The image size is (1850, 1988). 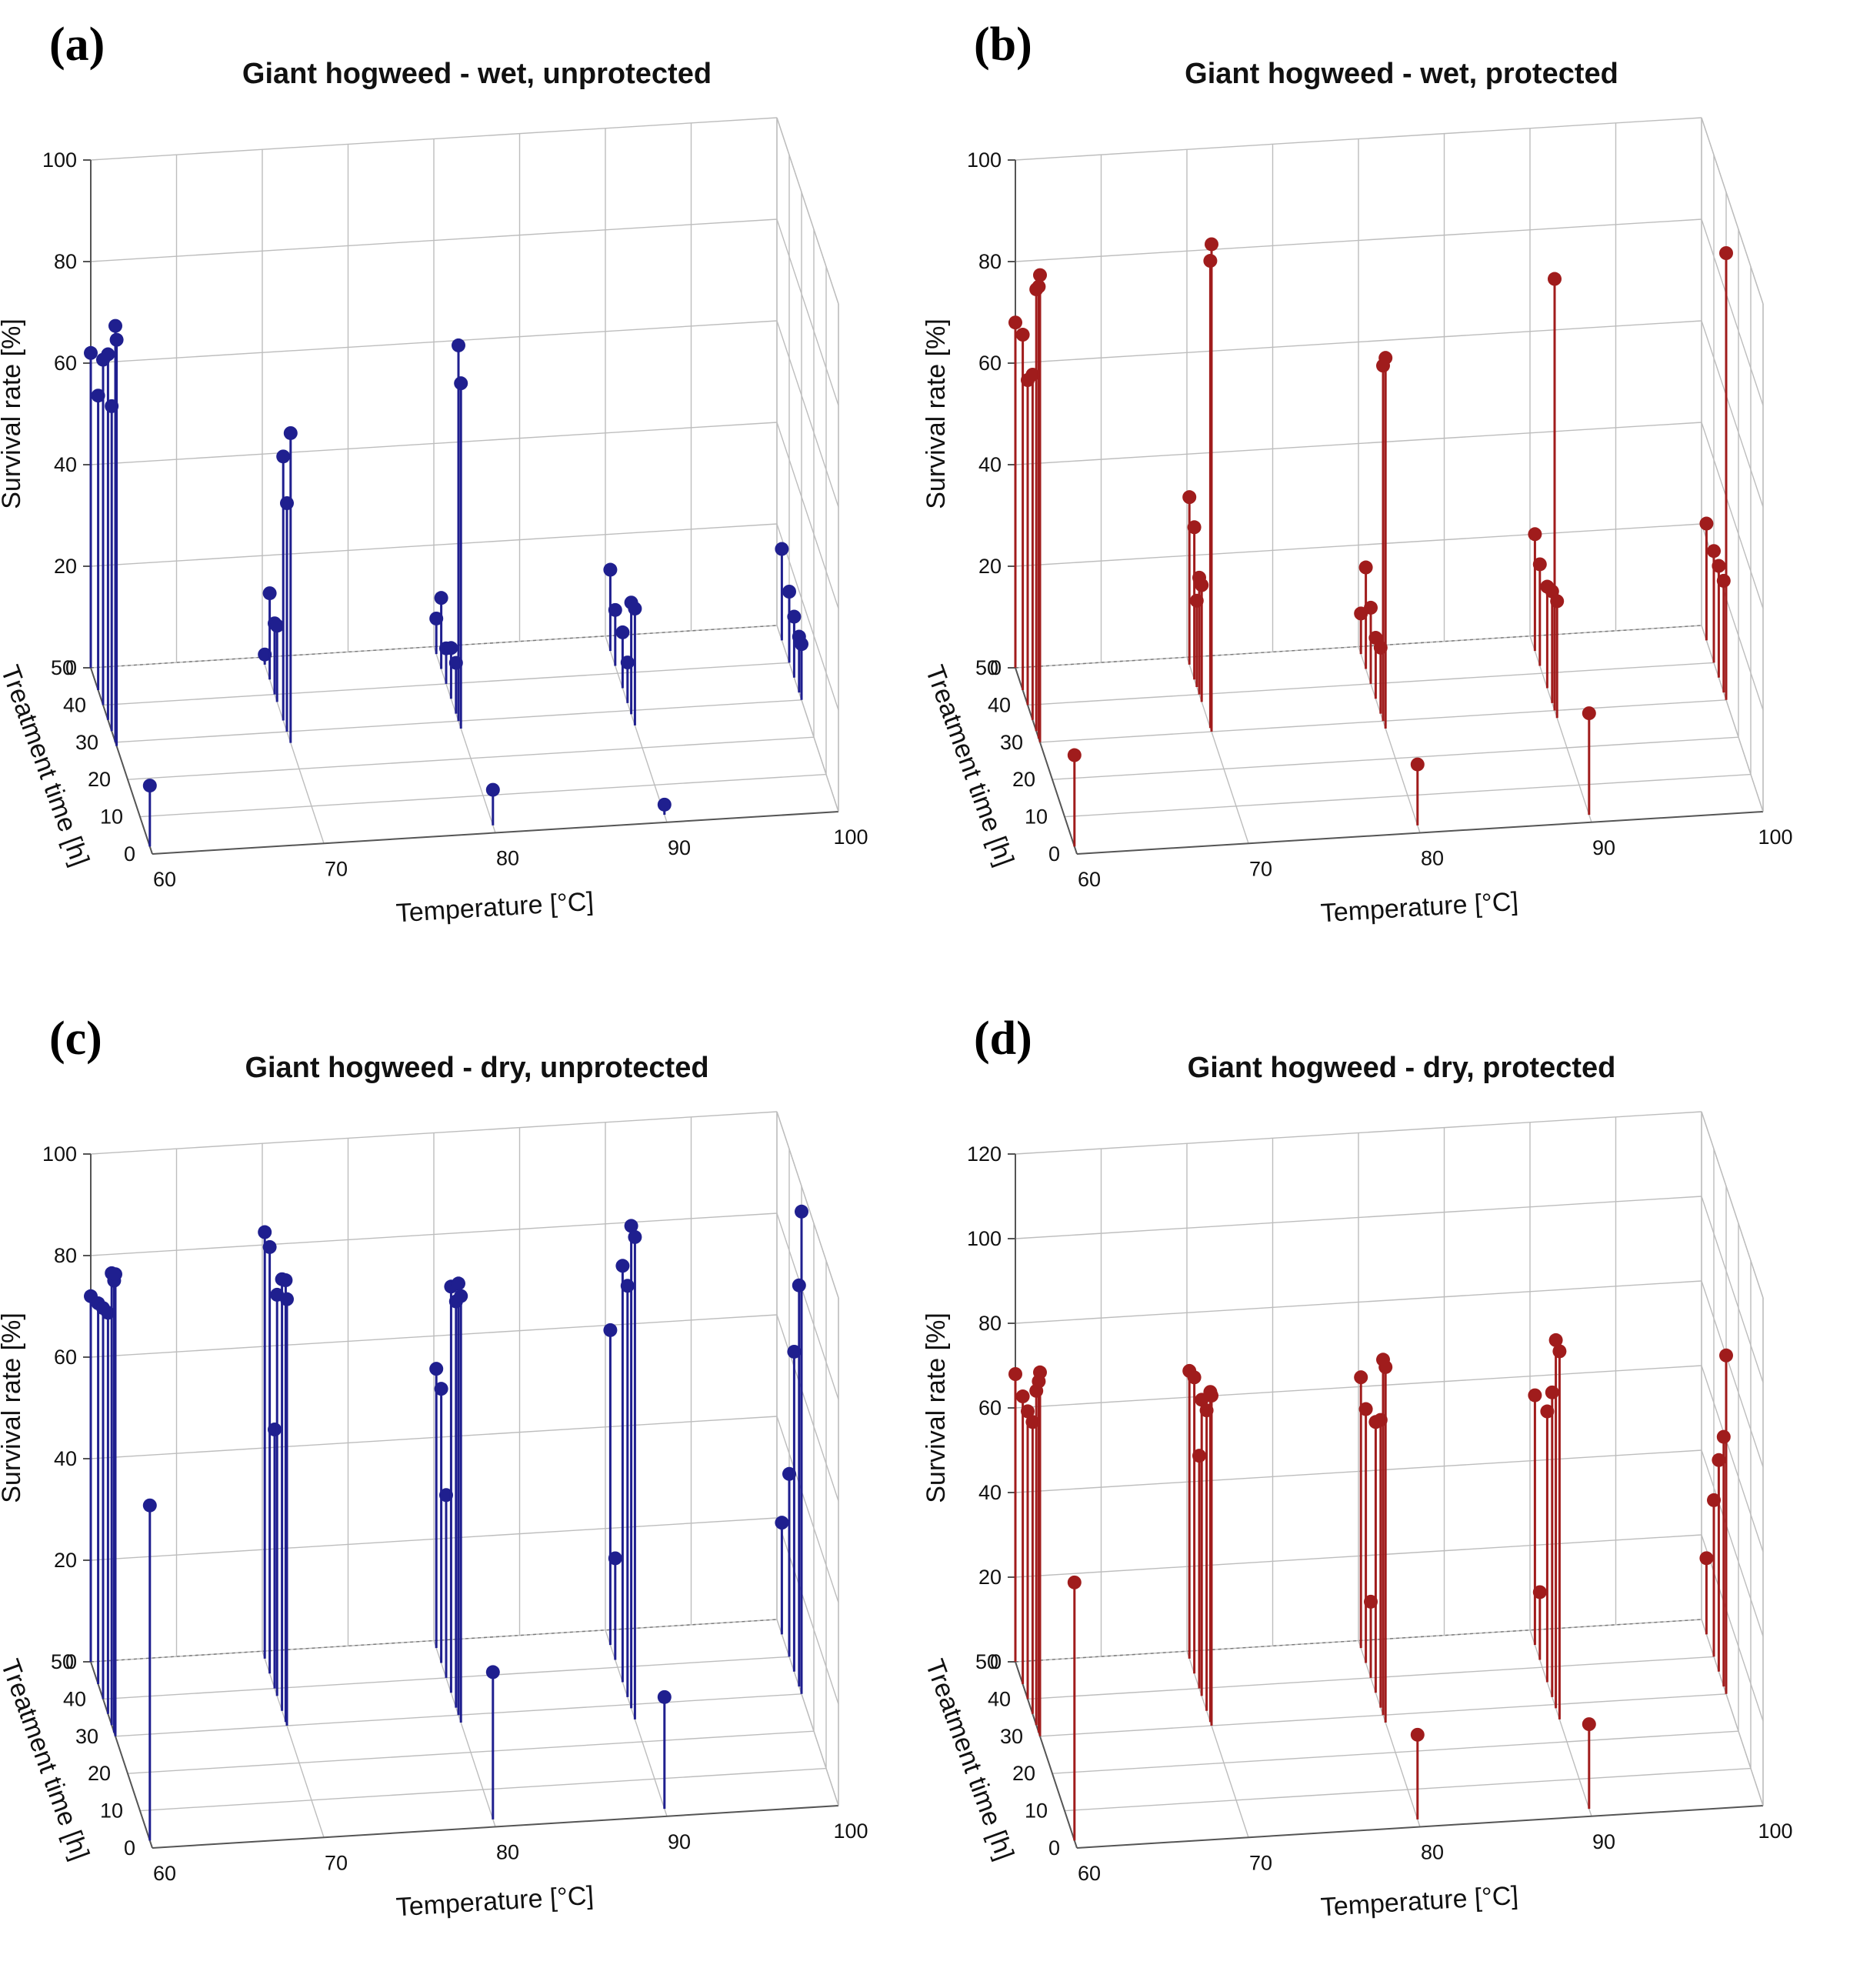 I want to click on panel-letter: (b), so click(x=1003, y=45).